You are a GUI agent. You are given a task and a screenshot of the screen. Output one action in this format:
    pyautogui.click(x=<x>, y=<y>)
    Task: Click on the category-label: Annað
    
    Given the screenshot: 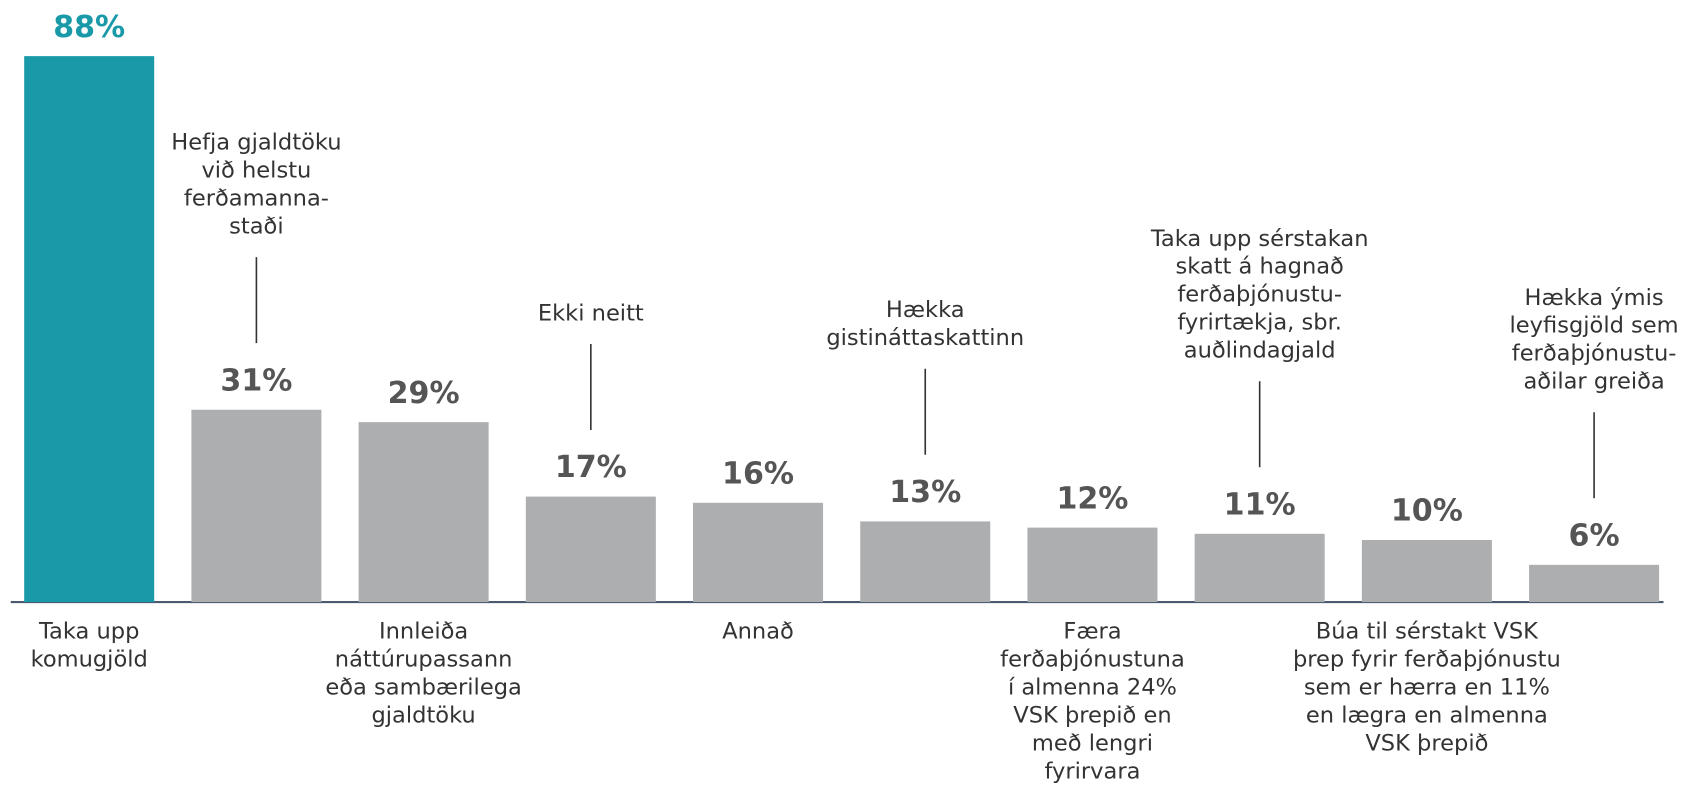 What is the action you would take?
    pyautogui.click(x=758, y=632)
    